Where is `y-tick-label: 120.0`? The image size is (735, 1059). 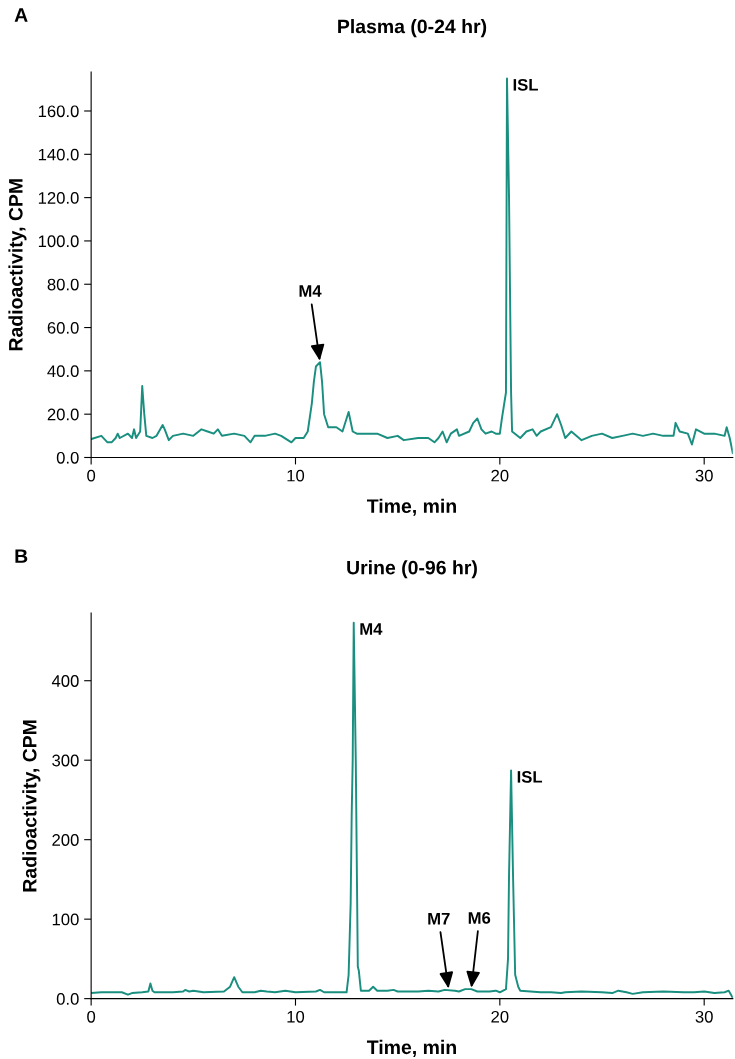 y-tick-label: 120.0 is located at coordinates (58, 198).